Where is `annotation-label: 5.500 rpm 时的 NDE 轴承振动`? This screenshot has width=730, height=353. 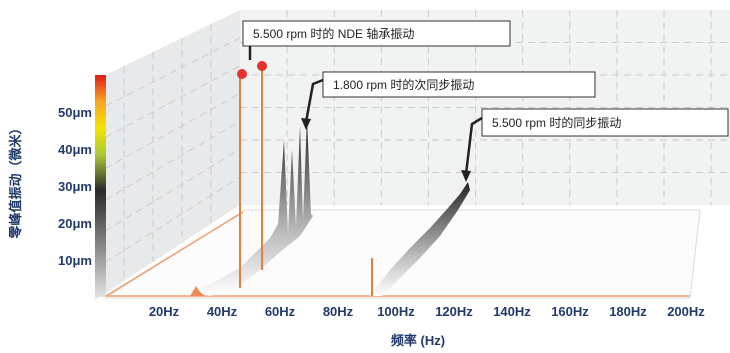 annotation-label: 5.500 rpm 时的 NDE 轴承振动 is located at coordinates (333, 33).